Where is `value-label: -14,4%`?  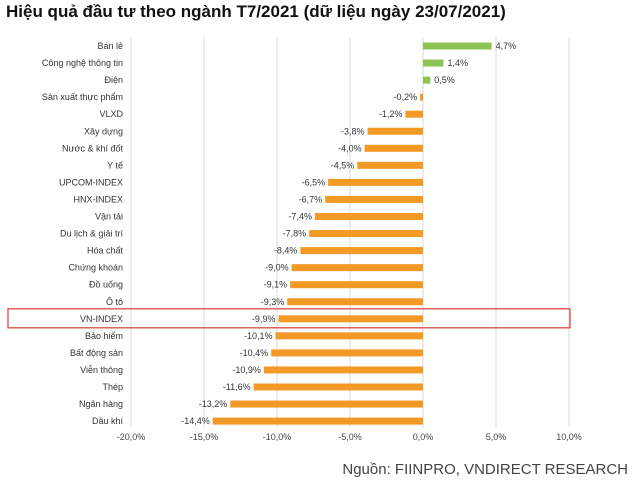 value-label: -14,4% is located at coordinates (195, 421).